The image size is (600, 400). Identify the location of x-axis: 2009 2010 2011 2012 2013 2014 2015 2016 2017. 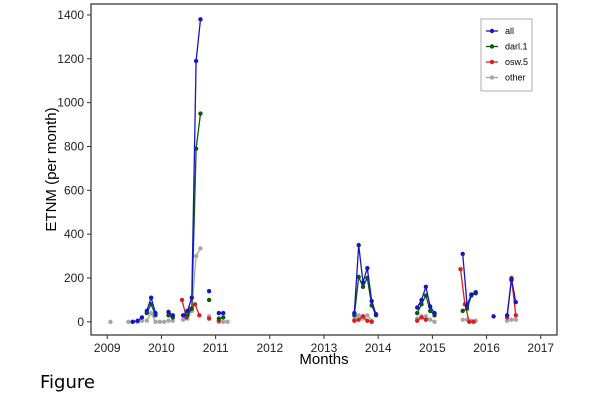
(324, 345).